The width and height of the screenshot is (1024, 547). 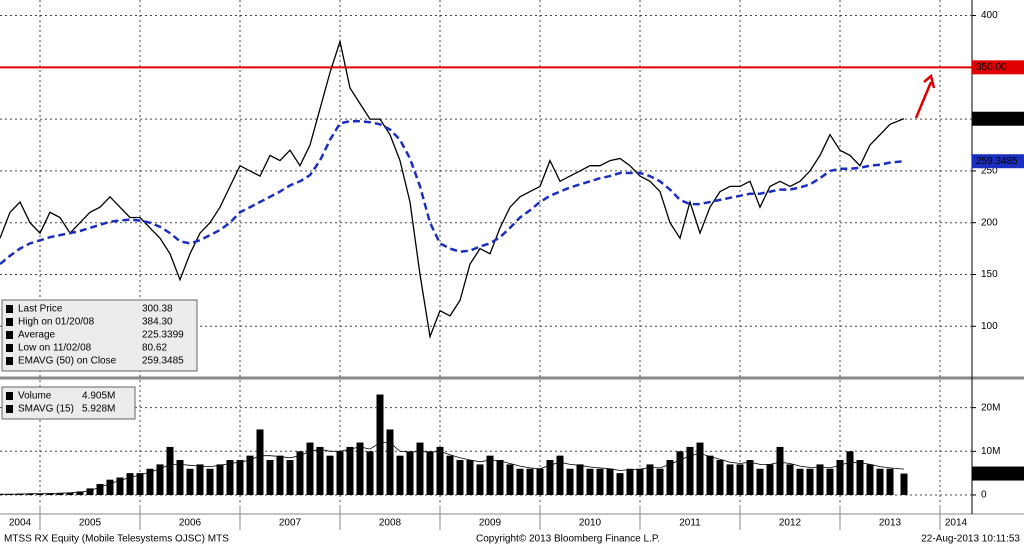 I want to click on sma-line, so click(x=452, y=468).